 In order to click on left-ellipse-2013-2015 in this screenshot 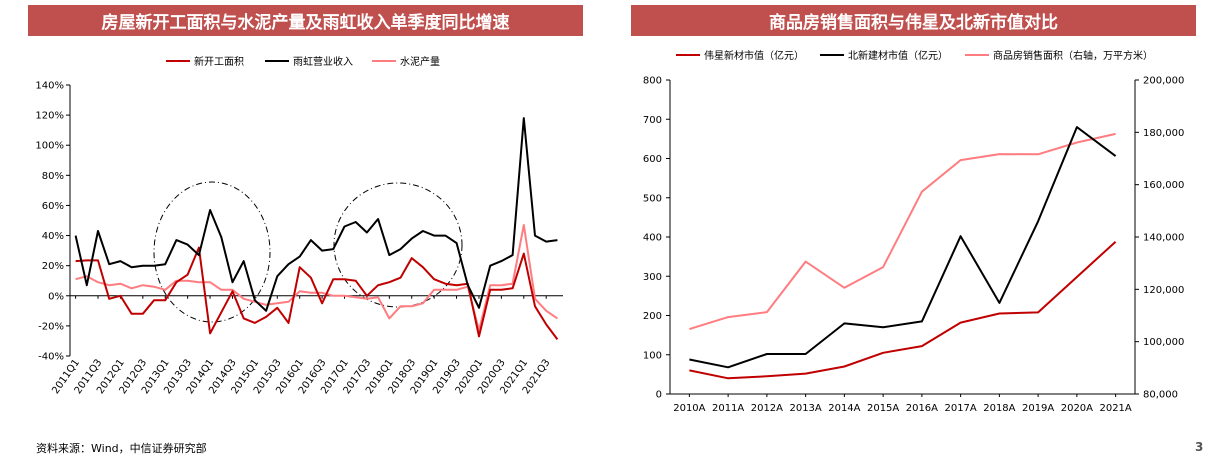, I will do `click(212, 252)`.